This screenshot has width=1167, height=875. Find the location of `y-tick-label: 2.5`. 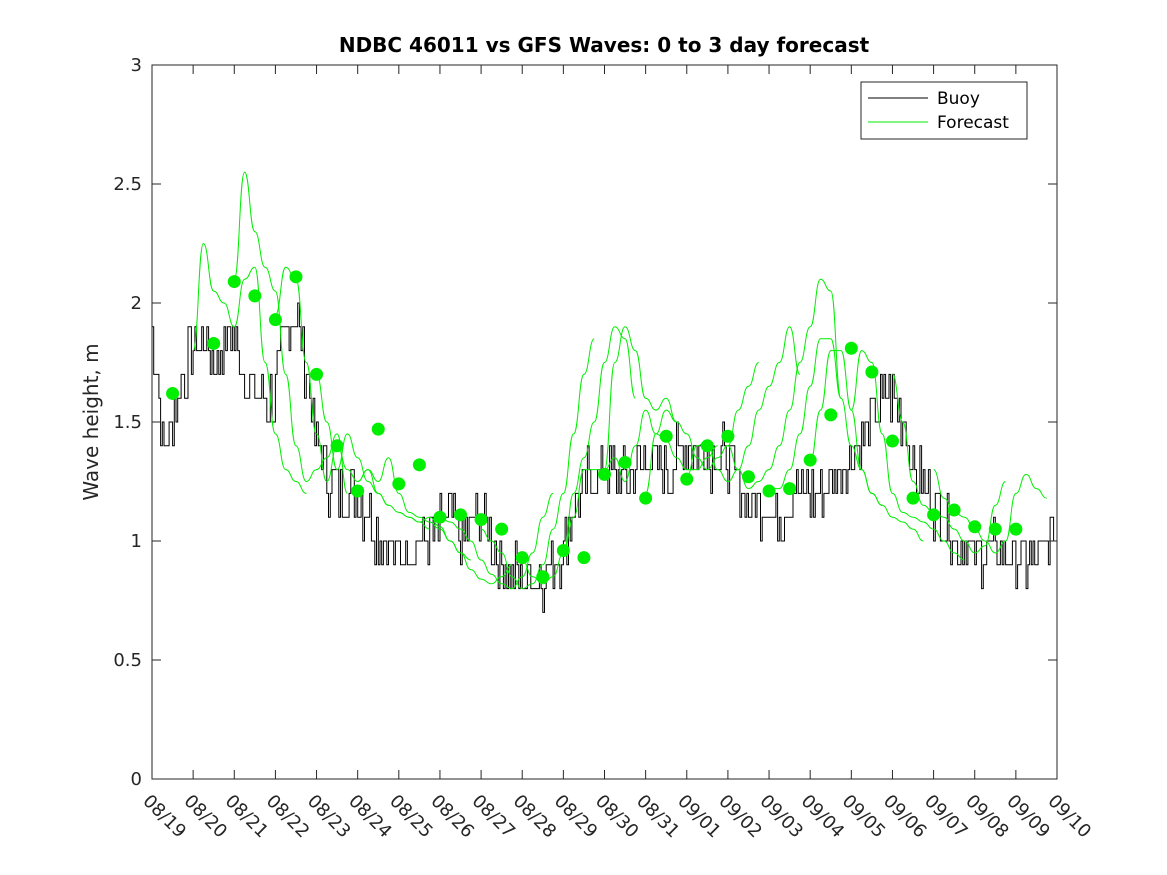

y-tick-label: 2.5 is located at coordinates (127, 184).